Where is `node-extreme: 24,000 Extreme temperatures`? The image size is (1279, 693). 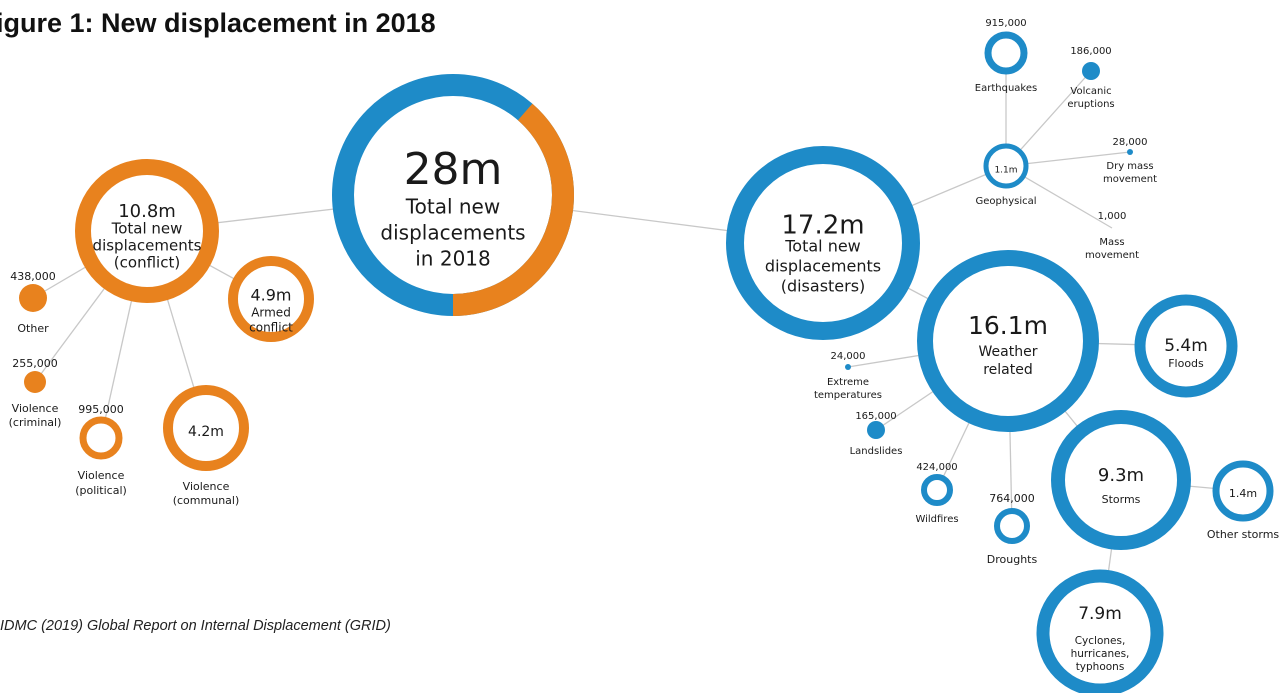 node-extreme: 24,000 Extreme temperatures is located at coordinates (848, 376).